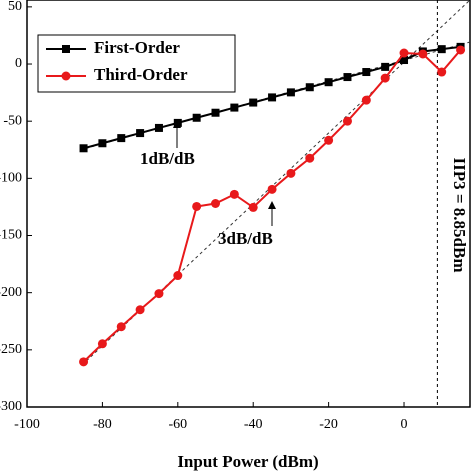 The image size is (474, 474). I want to click on y-tick-label: -300, so click(11, 406).